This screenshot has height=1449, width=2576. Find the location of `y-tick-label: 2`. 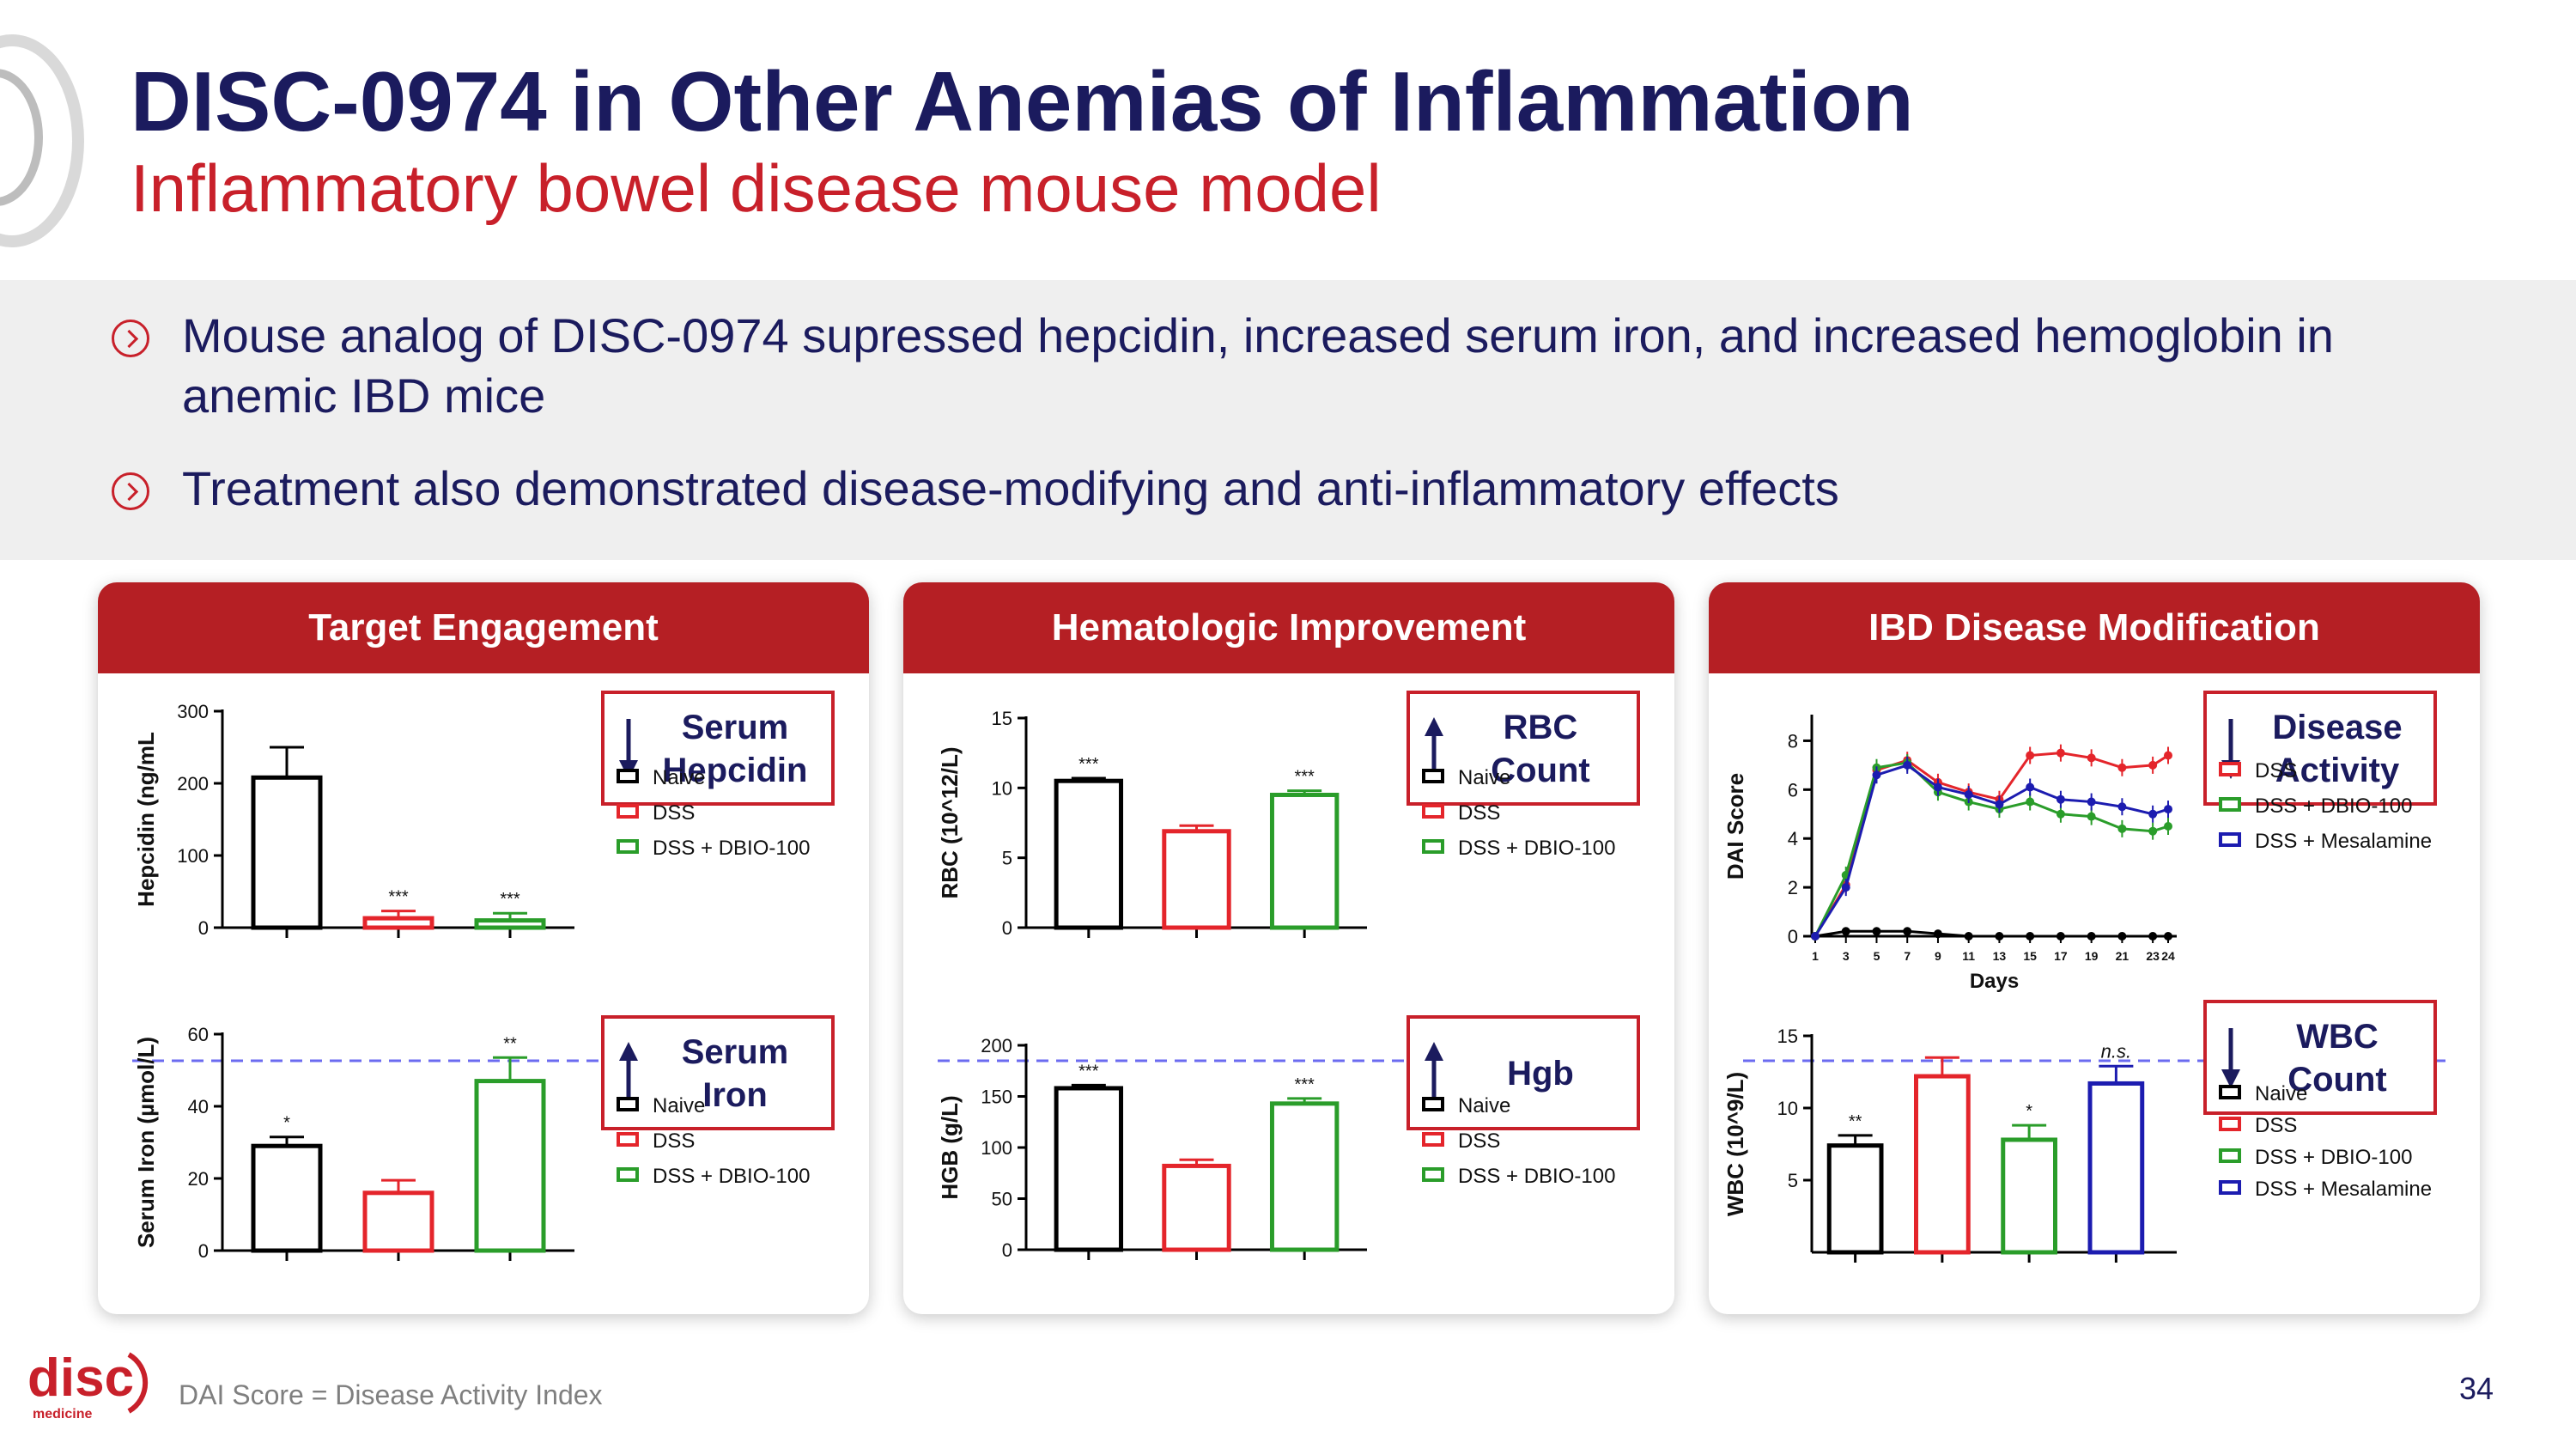

y-tick-label: 2 is located at coordinates (1793, 887).